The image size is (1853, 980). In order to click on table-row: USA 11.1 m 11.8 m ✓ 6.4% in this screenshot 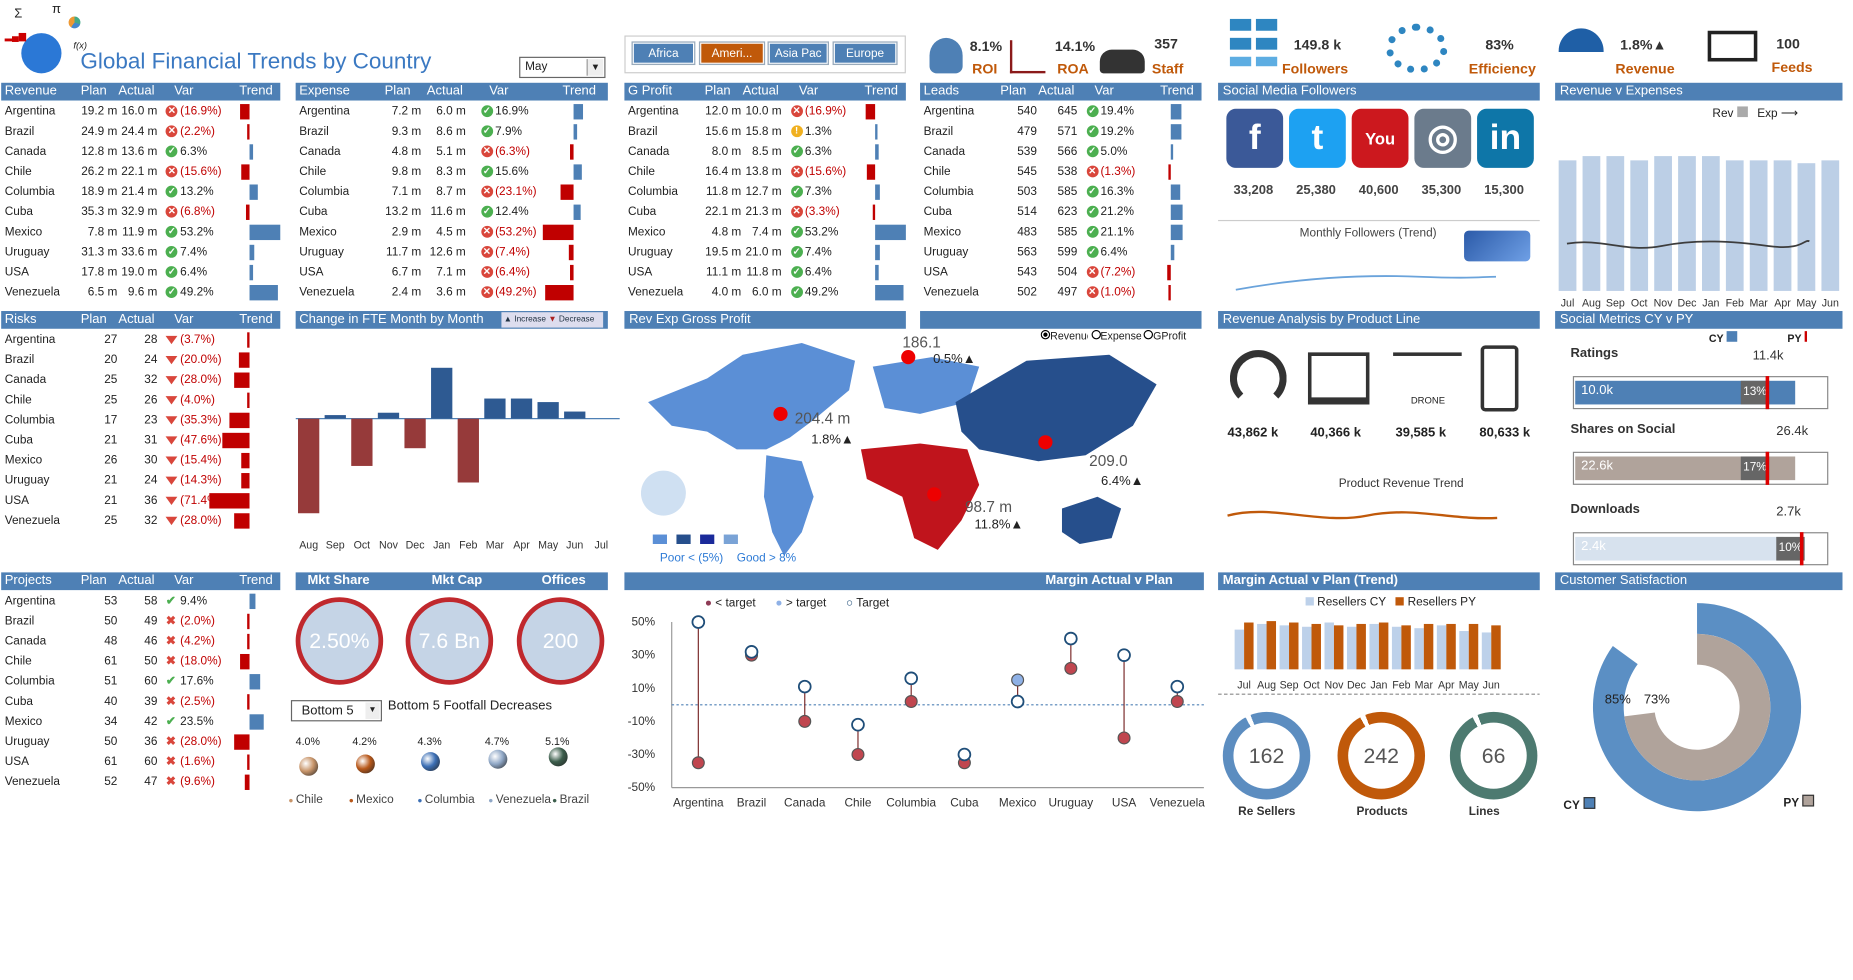, I will do `click(767, 273)`.